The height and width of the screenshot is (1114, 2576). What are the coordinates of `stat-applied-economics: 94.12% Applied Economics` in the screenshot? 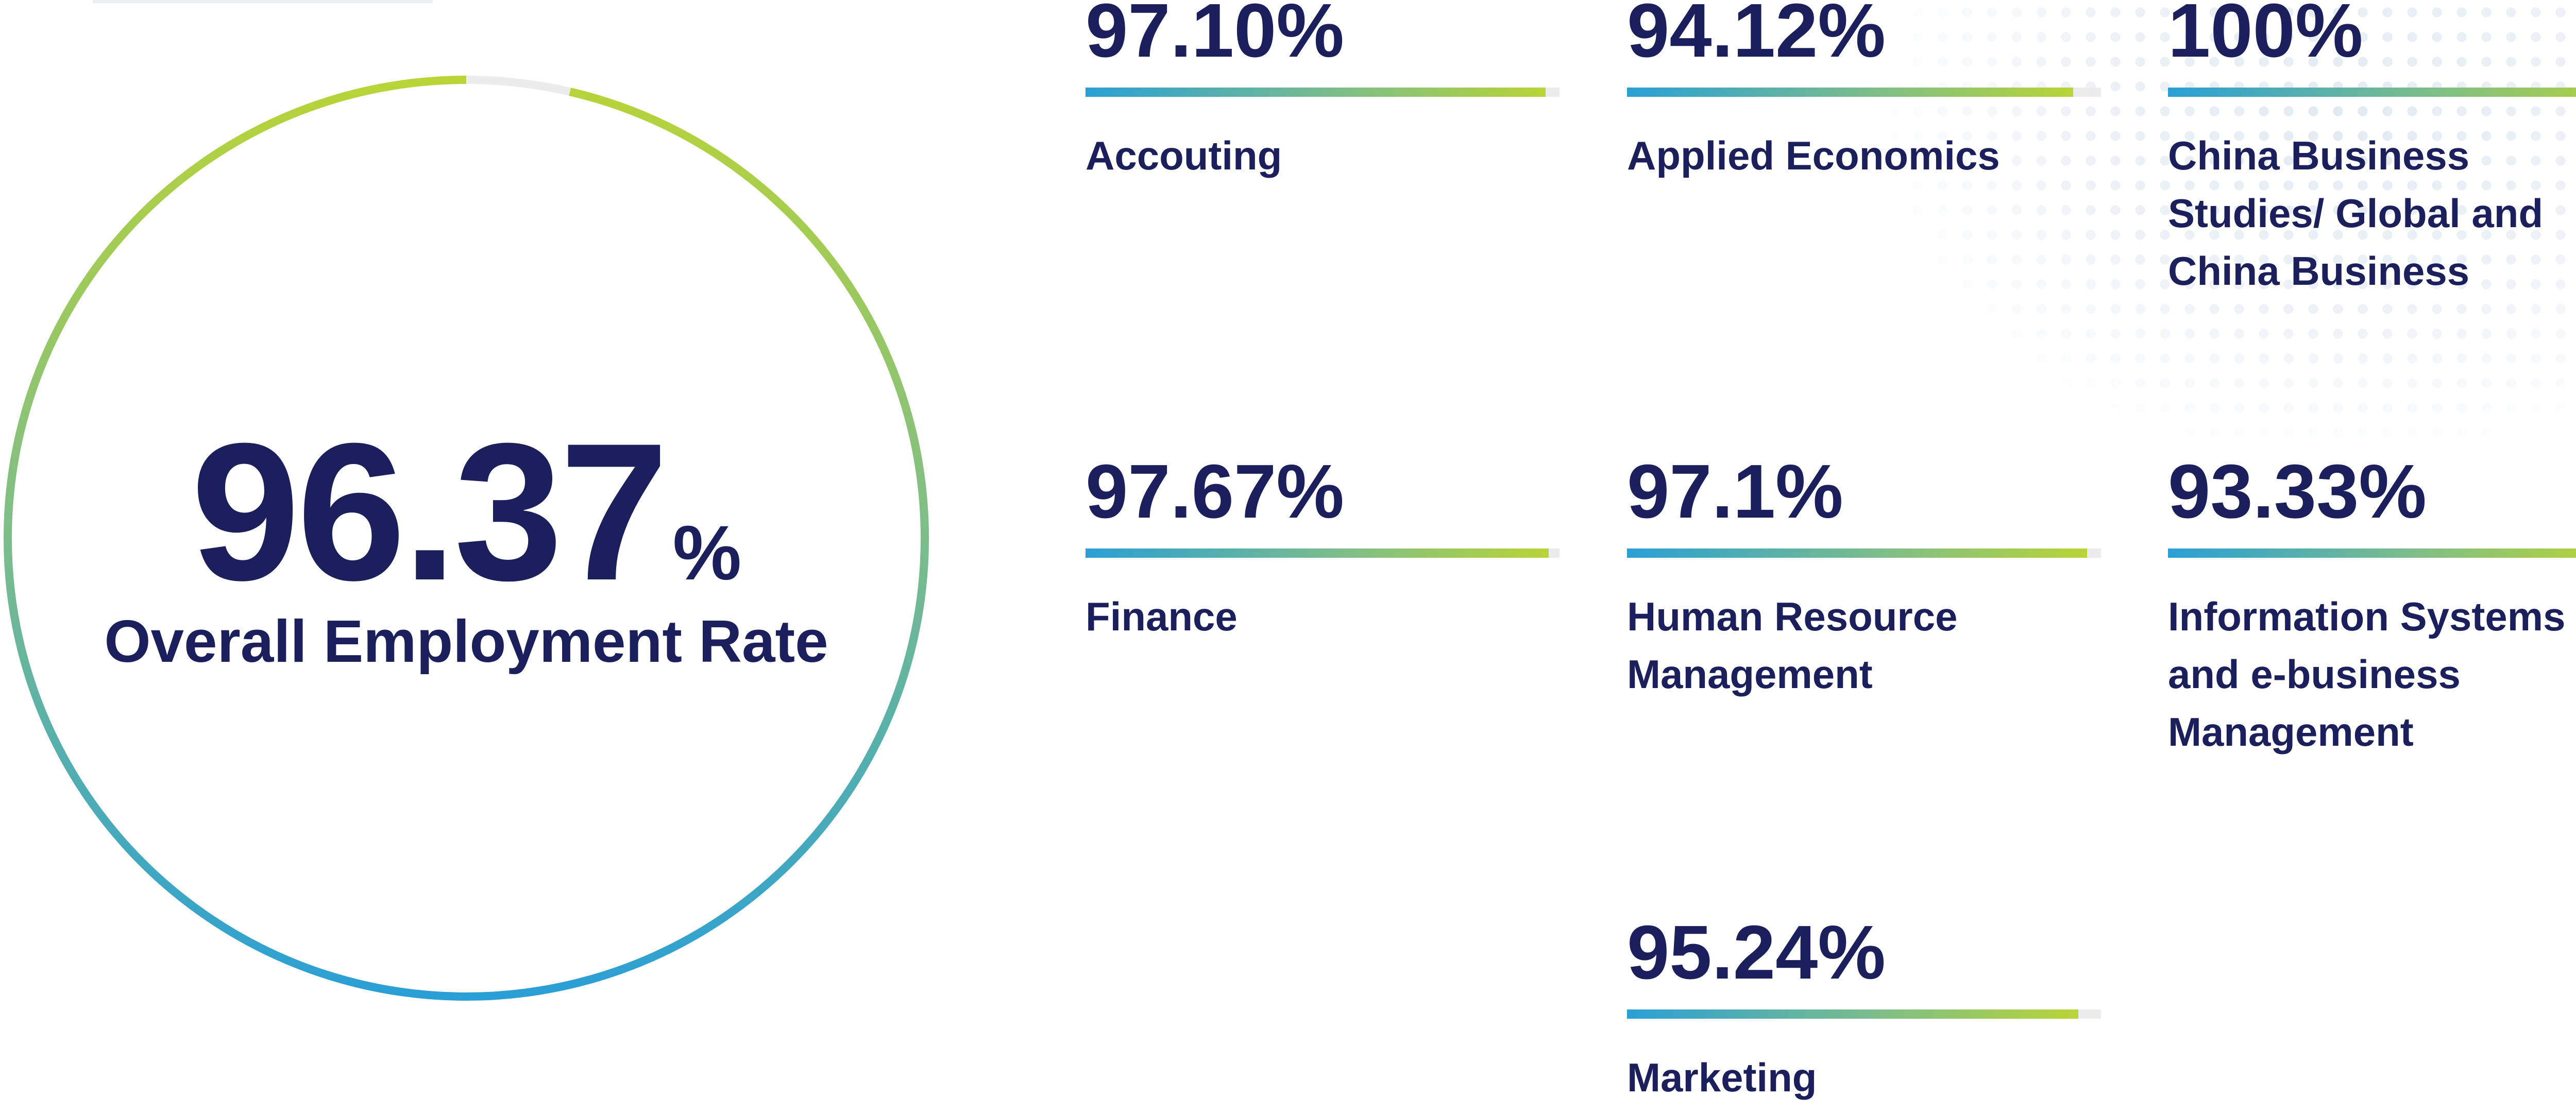 It's located at (1884, 92).